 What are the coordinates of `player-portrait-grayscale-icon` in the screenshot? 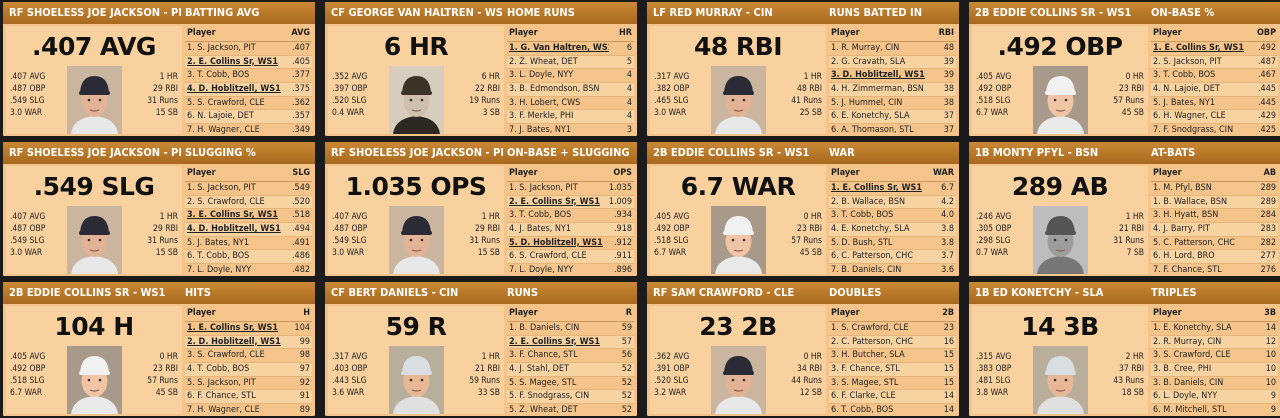 It's located at (1060, 240).